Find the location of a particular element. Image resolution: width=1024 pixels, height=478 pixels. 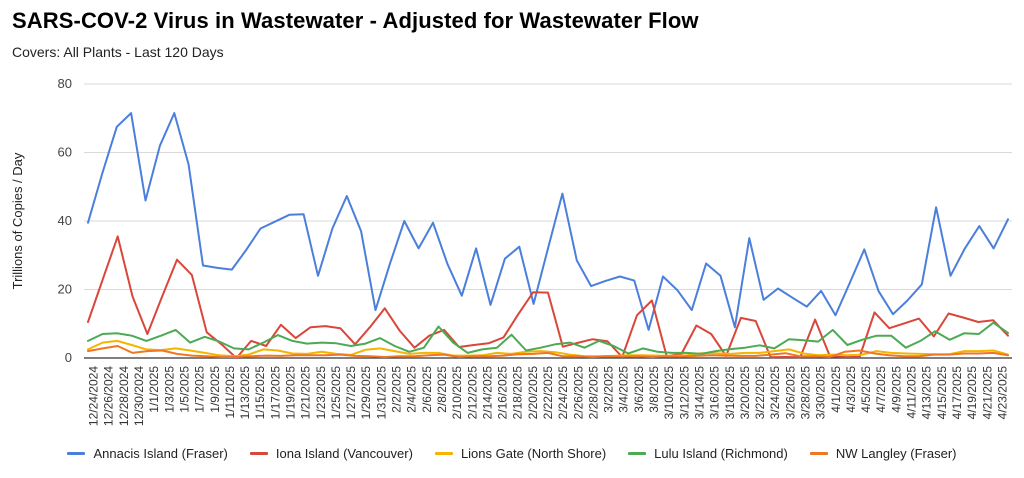

x-tick-label: 1/31/2025 is located at coordinates (381, 393).